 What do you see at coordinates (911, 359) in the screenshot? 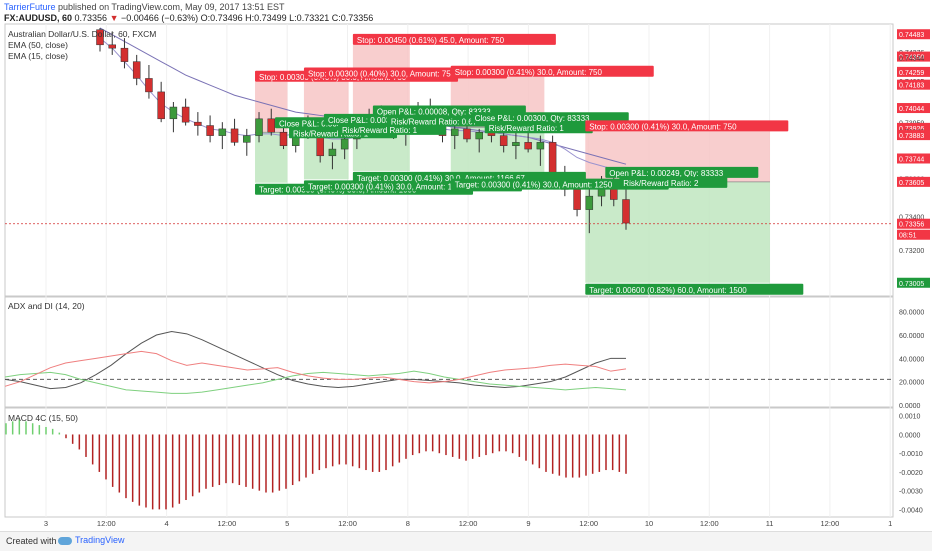
I see `adx-tick-label: 40.0000` at bounding box center [911, 359].